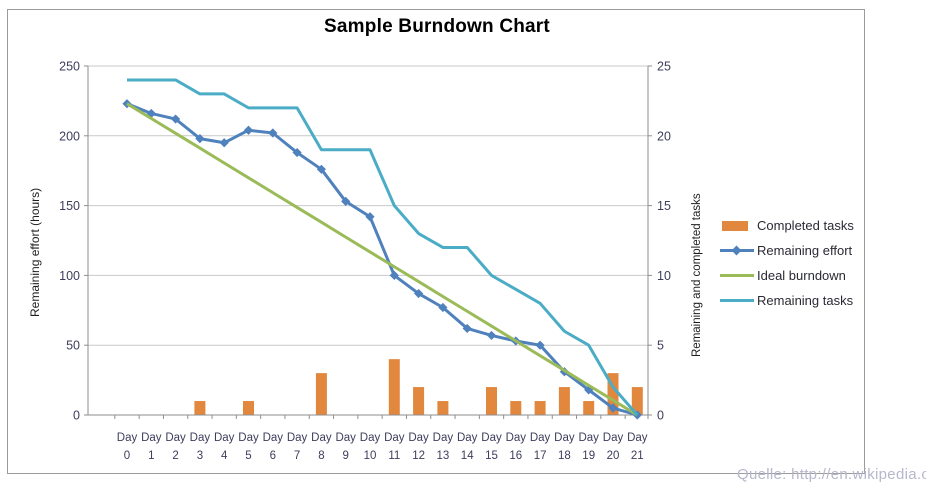  Describe the element at coordinates (35, 252) in the screenshot. I see `left-axis-title: Remaining effort (hours)` at that location.